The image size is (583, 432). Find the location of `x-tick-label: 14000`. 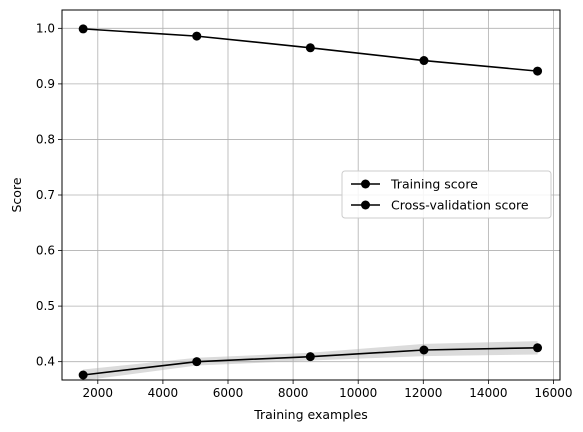

x-tick-label: 14000 is located at coordinates (488, 393).